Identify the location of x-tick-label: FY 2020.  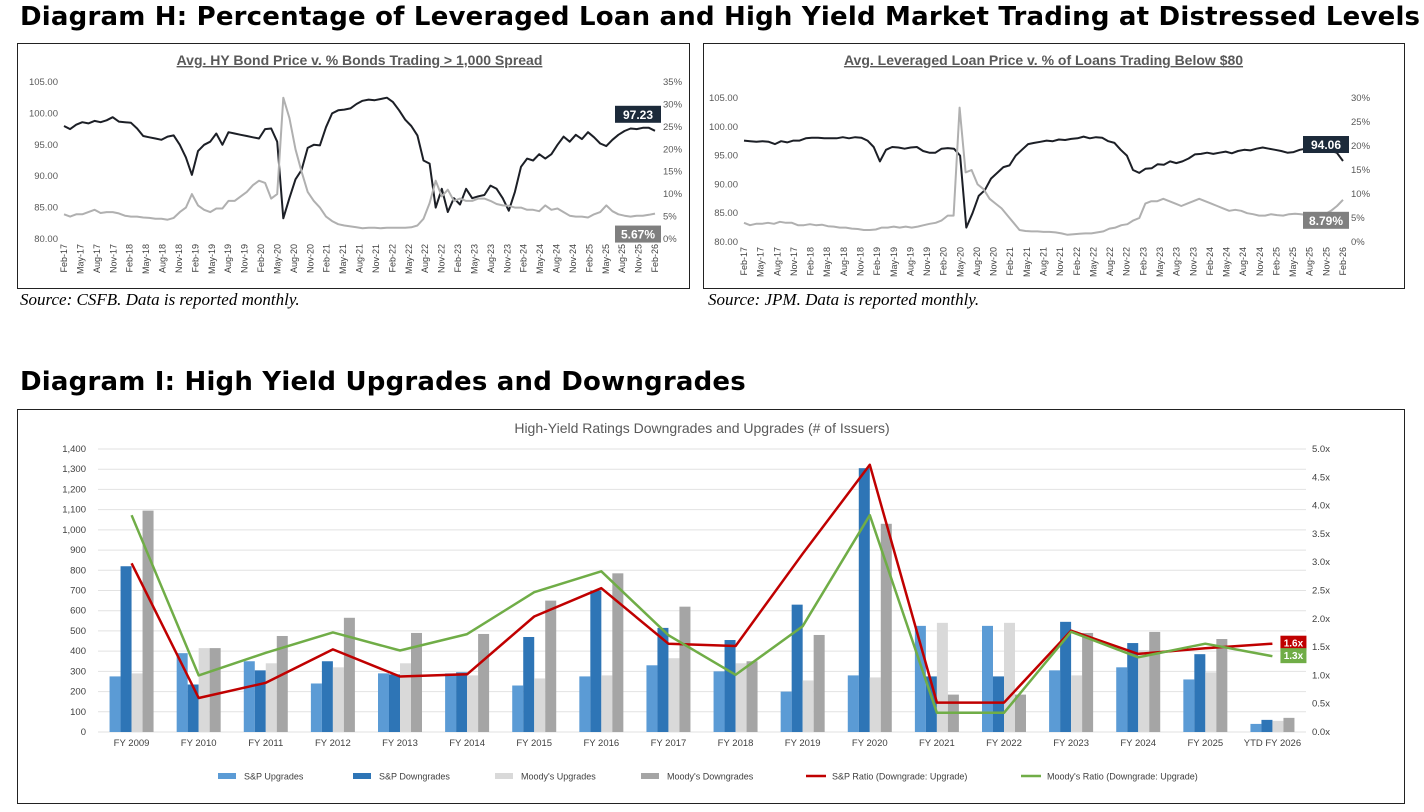
(870, 743).